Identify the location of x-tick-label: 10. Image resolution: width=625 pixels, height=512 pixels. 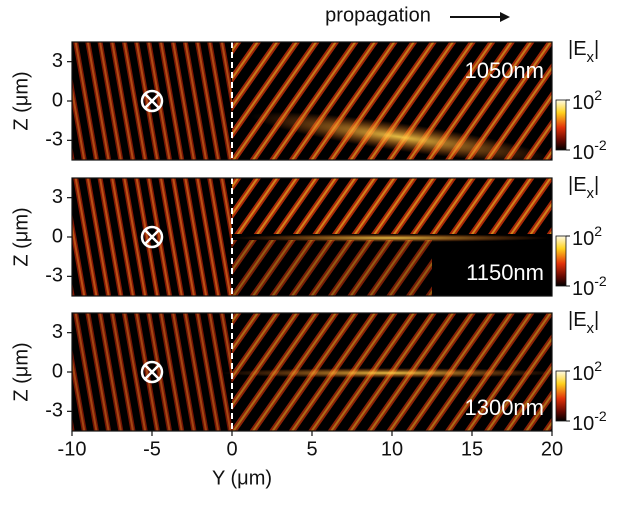
(392, 449).